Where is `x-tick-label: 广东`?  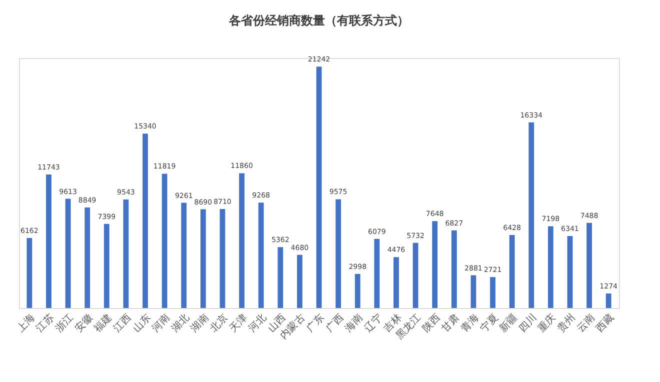
x-tick-label: 广东 is located at coordinates (315, 323).